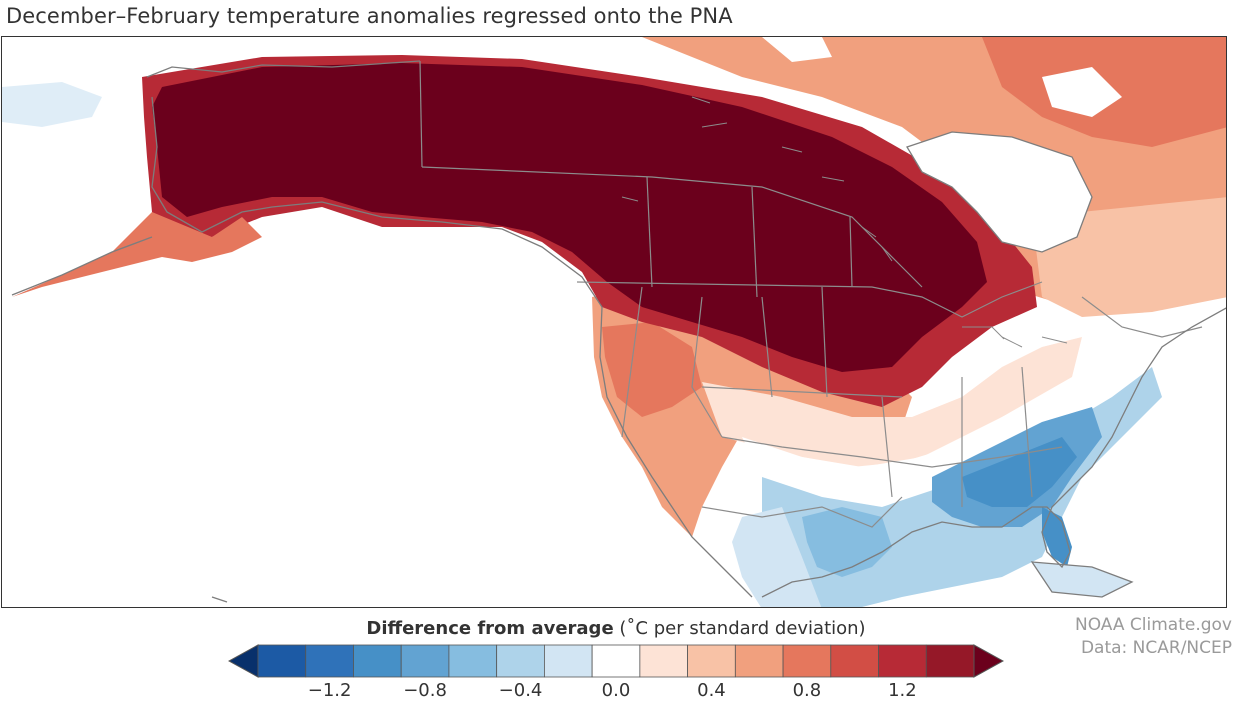 This screenshot has height=710, width=1240. Describe the element at coordinates (902, 690) in the screenshot. I see `colorbar-tick-label: 1.2` at that location.